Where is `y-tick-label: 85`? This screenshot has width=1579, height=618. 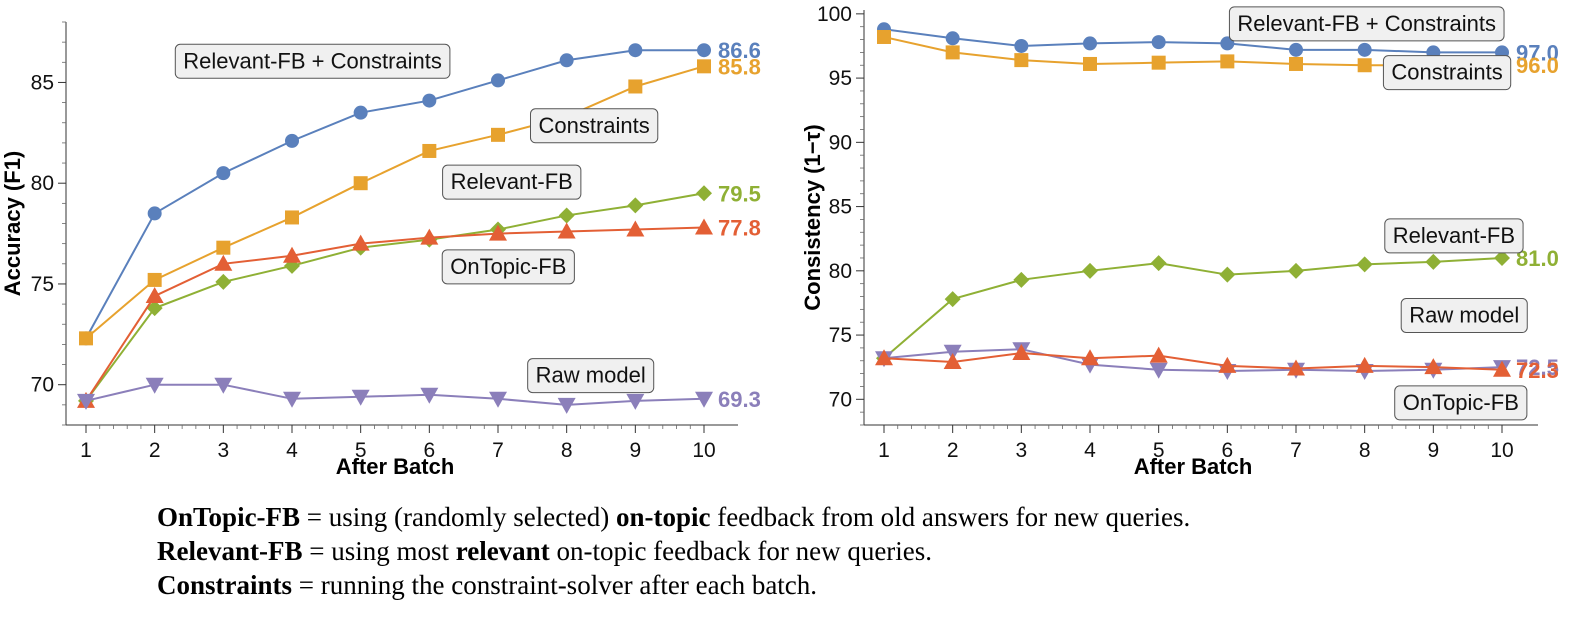 y-tick-label: 85 is located at coordinates (840, 207).